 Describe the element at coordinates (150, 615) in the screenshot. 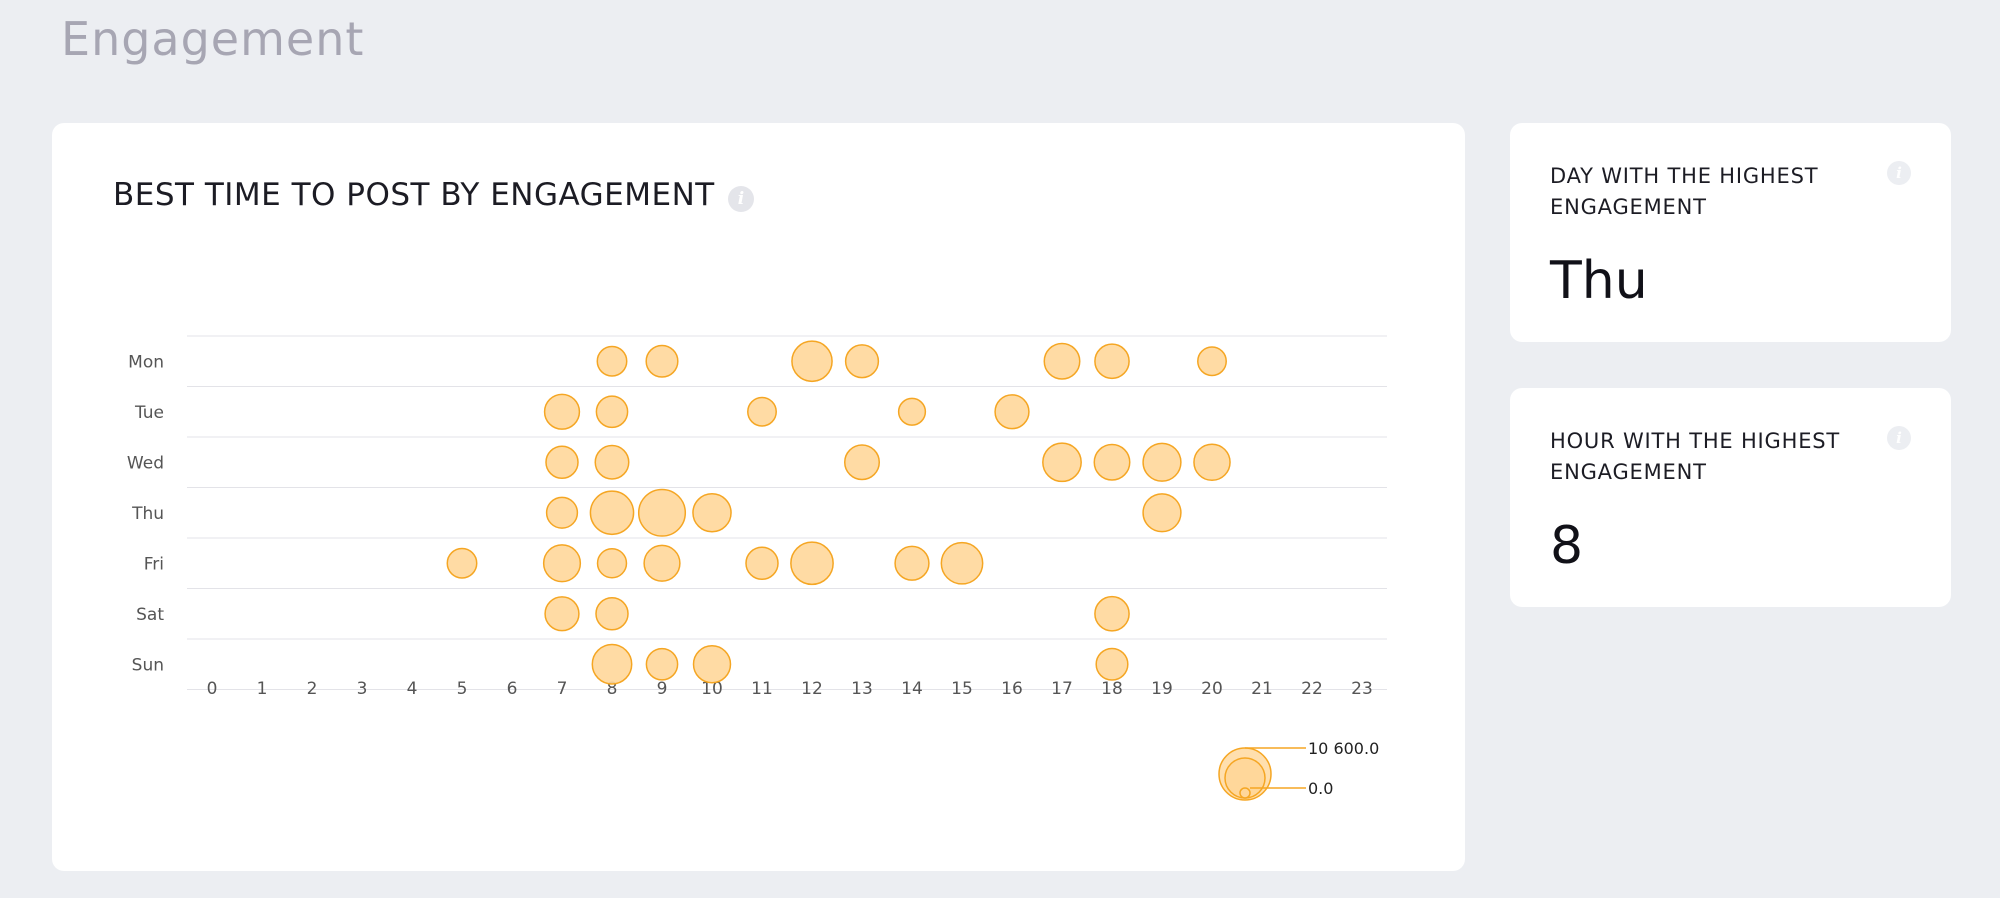

I see `y-tick-label: Sat` at that location.